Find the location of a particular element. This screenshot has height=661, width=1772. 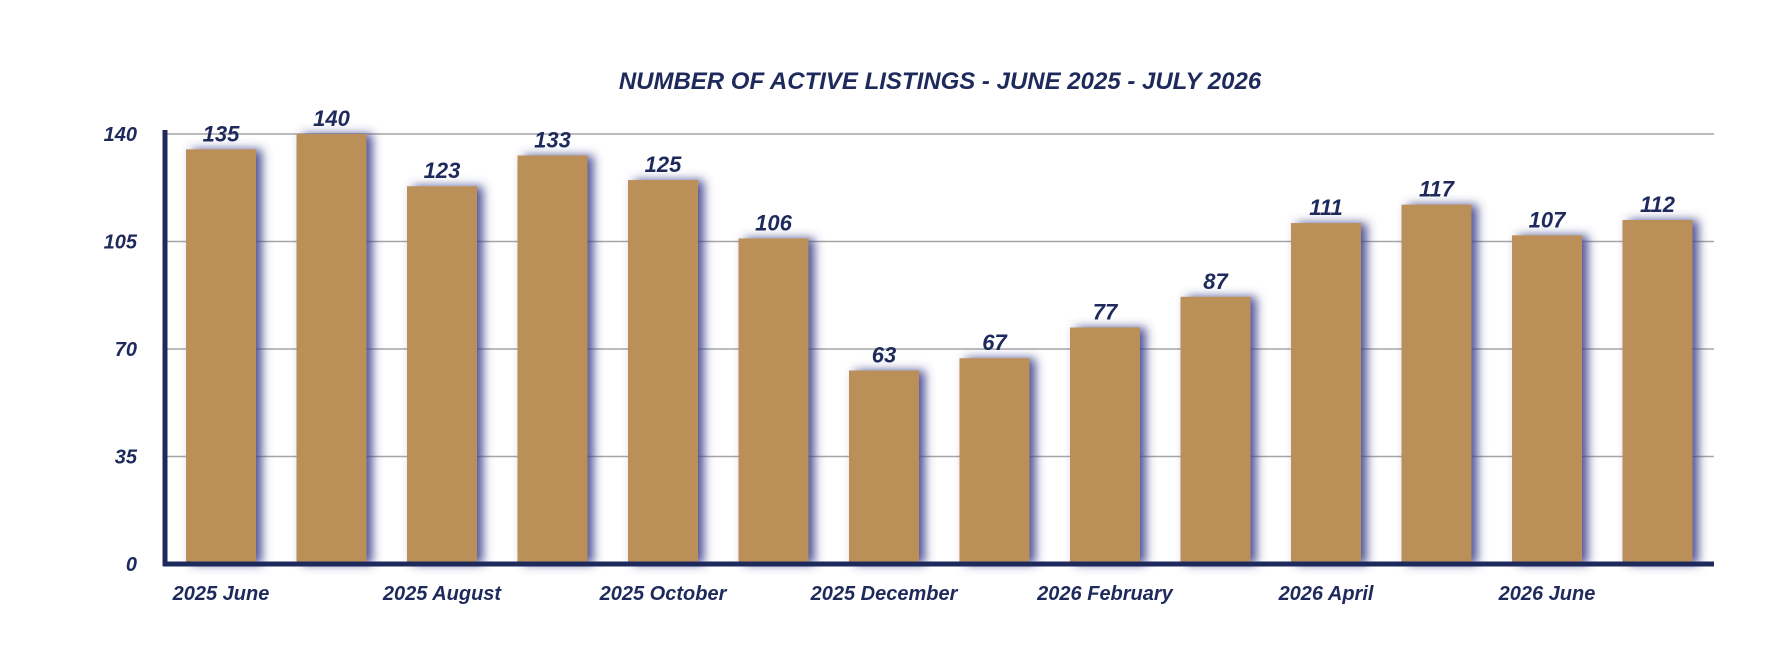

data-label: 135 is located at coordinates (221, 133).